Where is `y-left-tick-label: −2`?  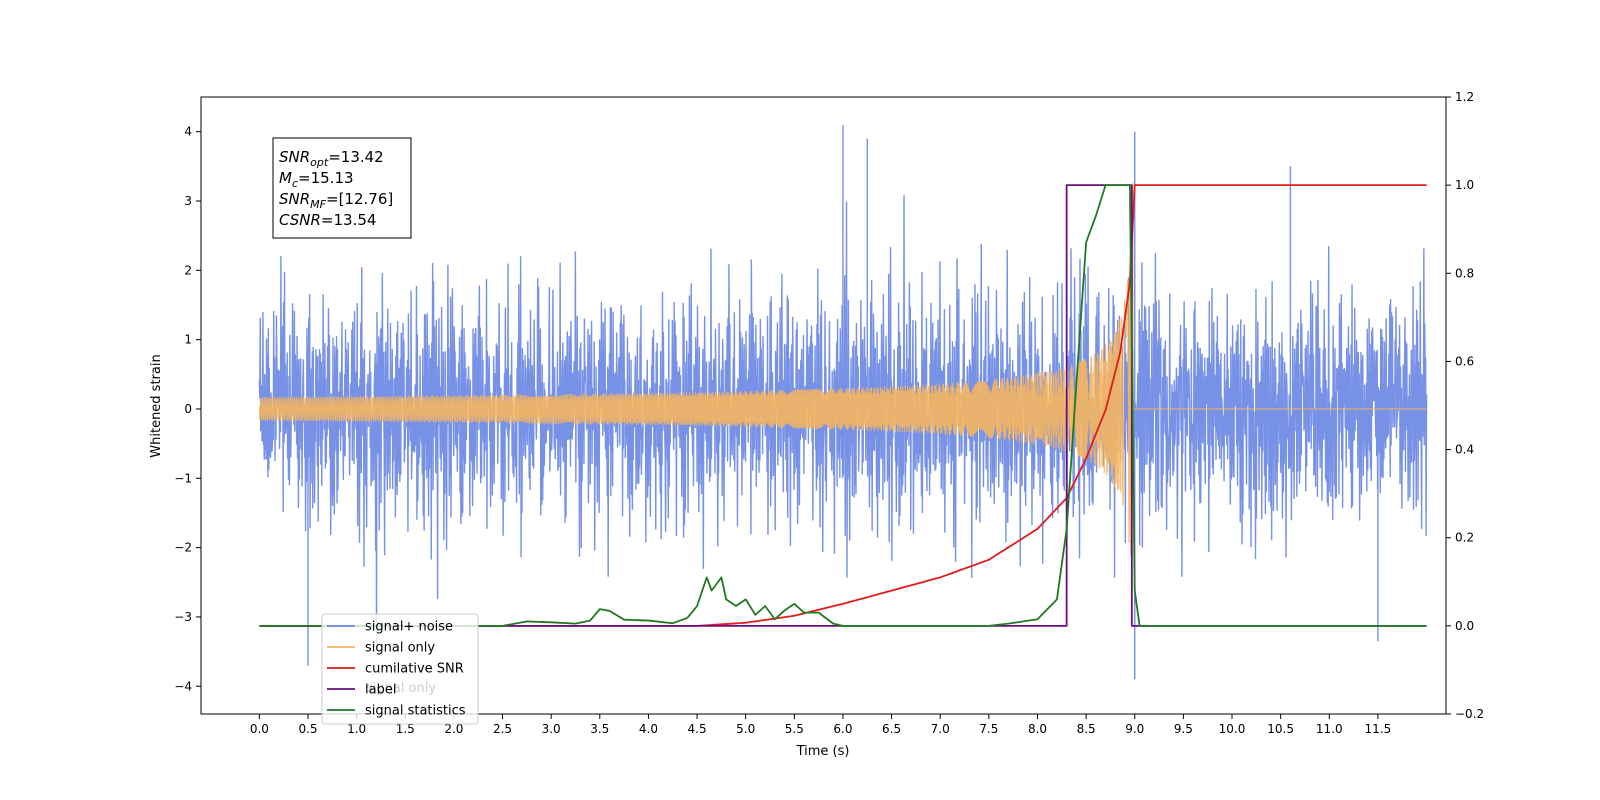
y-left-tick-label: −2 is located at coordinates (183, 548).